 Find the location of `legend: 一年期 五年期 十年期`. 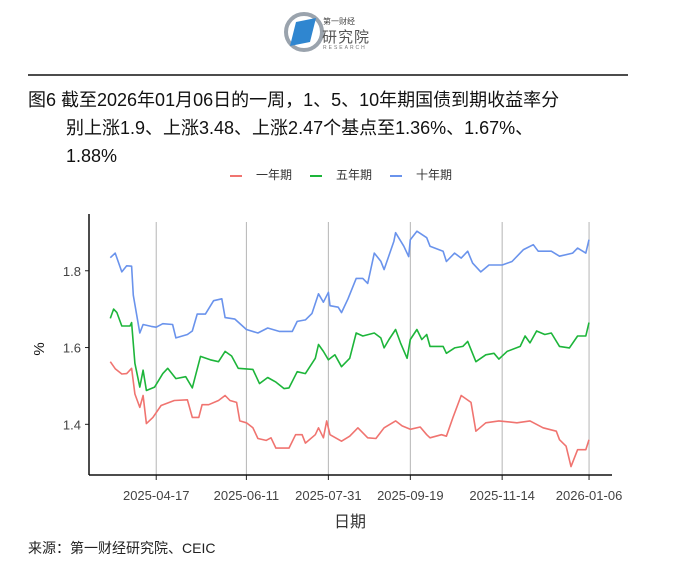

legend: 一年期 五年期 十年期 is located at coordinates (341, 174).